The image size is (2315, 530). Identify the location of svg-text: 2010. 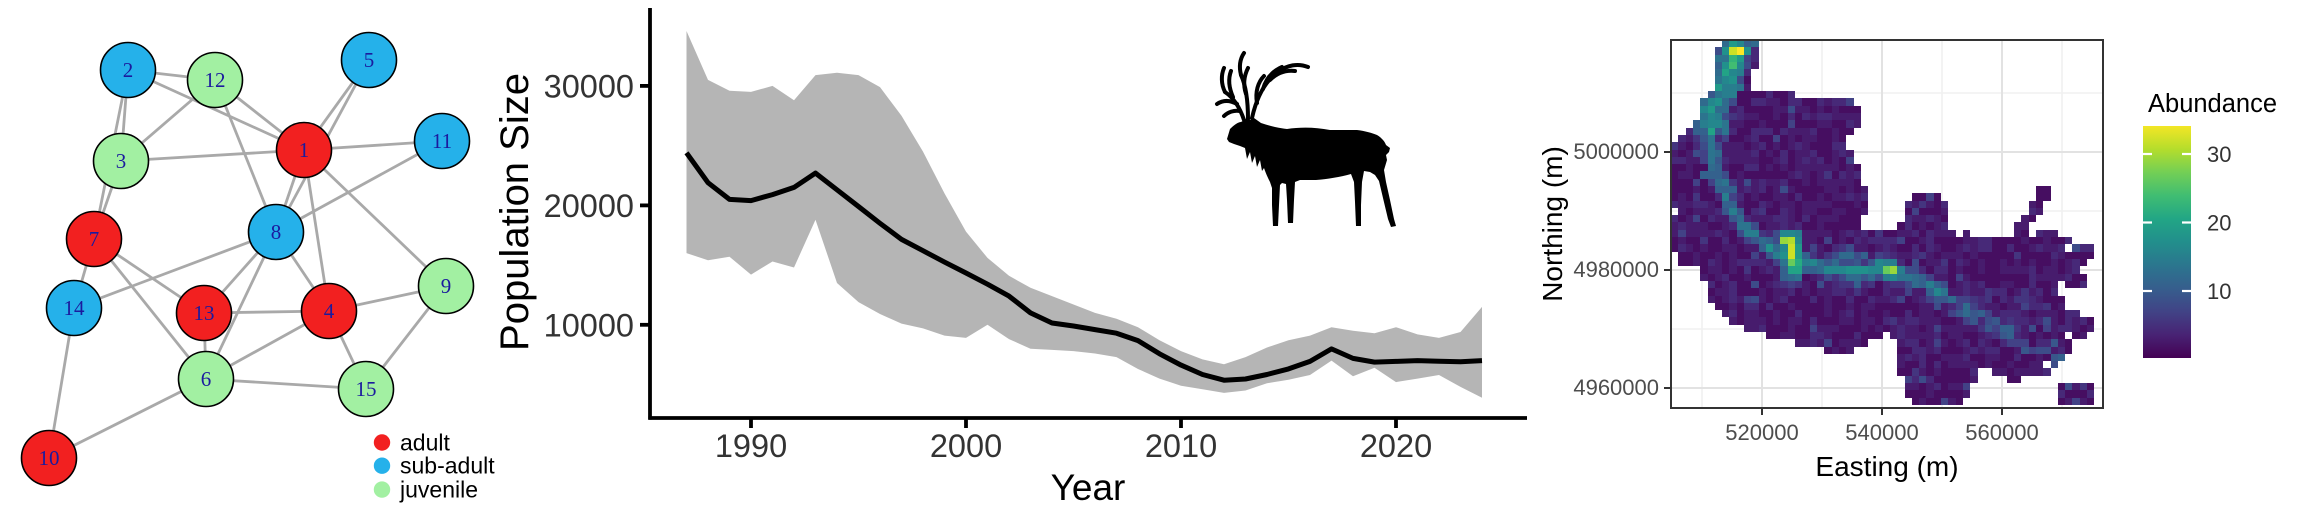
(1181, 446).